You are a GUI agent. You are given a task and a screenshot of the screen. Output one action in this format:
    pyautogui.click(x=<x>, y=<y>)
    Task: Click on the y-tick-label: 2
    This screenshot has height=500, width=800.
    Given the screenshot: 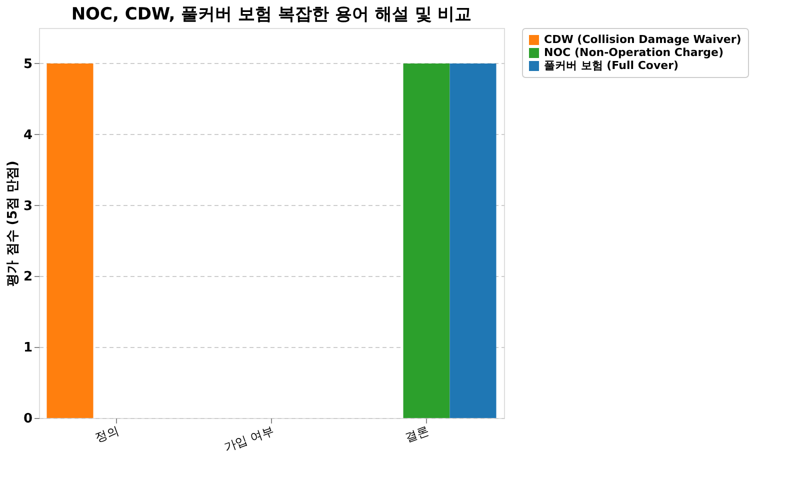 What is the action you would take?
    pyautogui.click(x=27, y=277)
    